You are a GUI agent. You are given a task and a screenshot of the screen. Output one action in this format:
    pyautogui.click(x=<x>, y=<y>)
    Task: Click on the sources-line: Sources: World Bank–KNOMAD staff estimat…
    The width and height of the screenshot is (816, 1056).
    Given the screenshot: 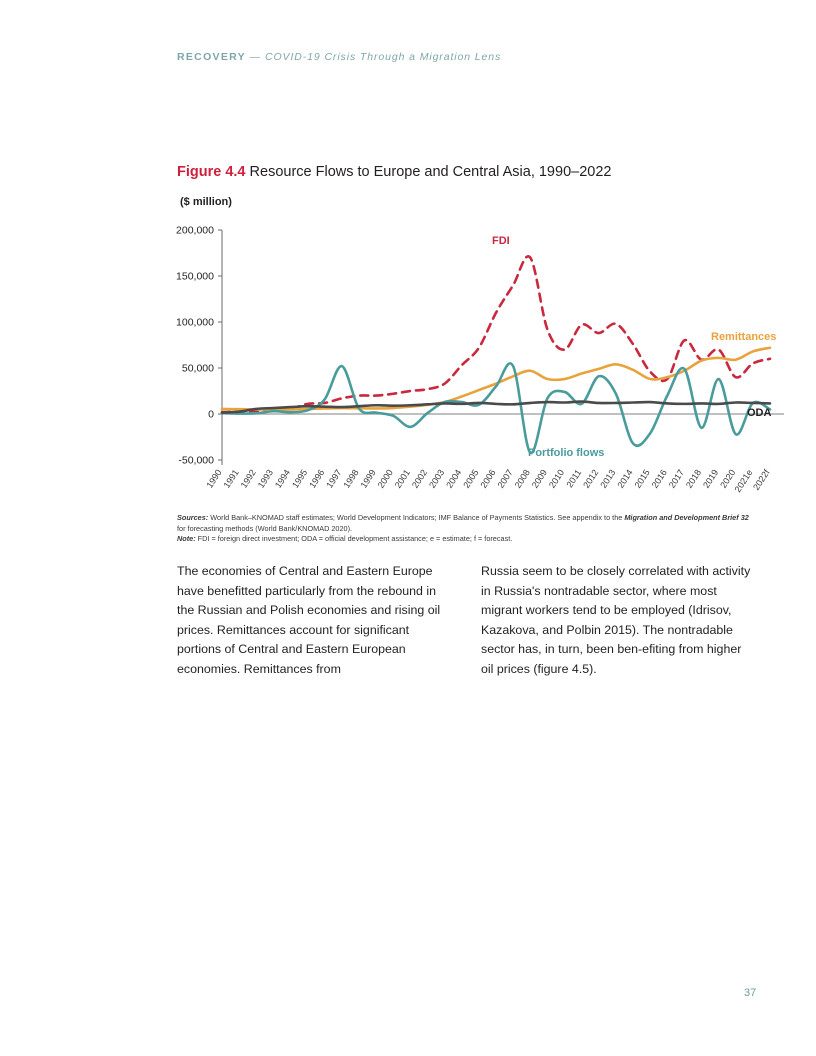 What is the action you would take?
    pyautogui.click(x=465, y=523)
    